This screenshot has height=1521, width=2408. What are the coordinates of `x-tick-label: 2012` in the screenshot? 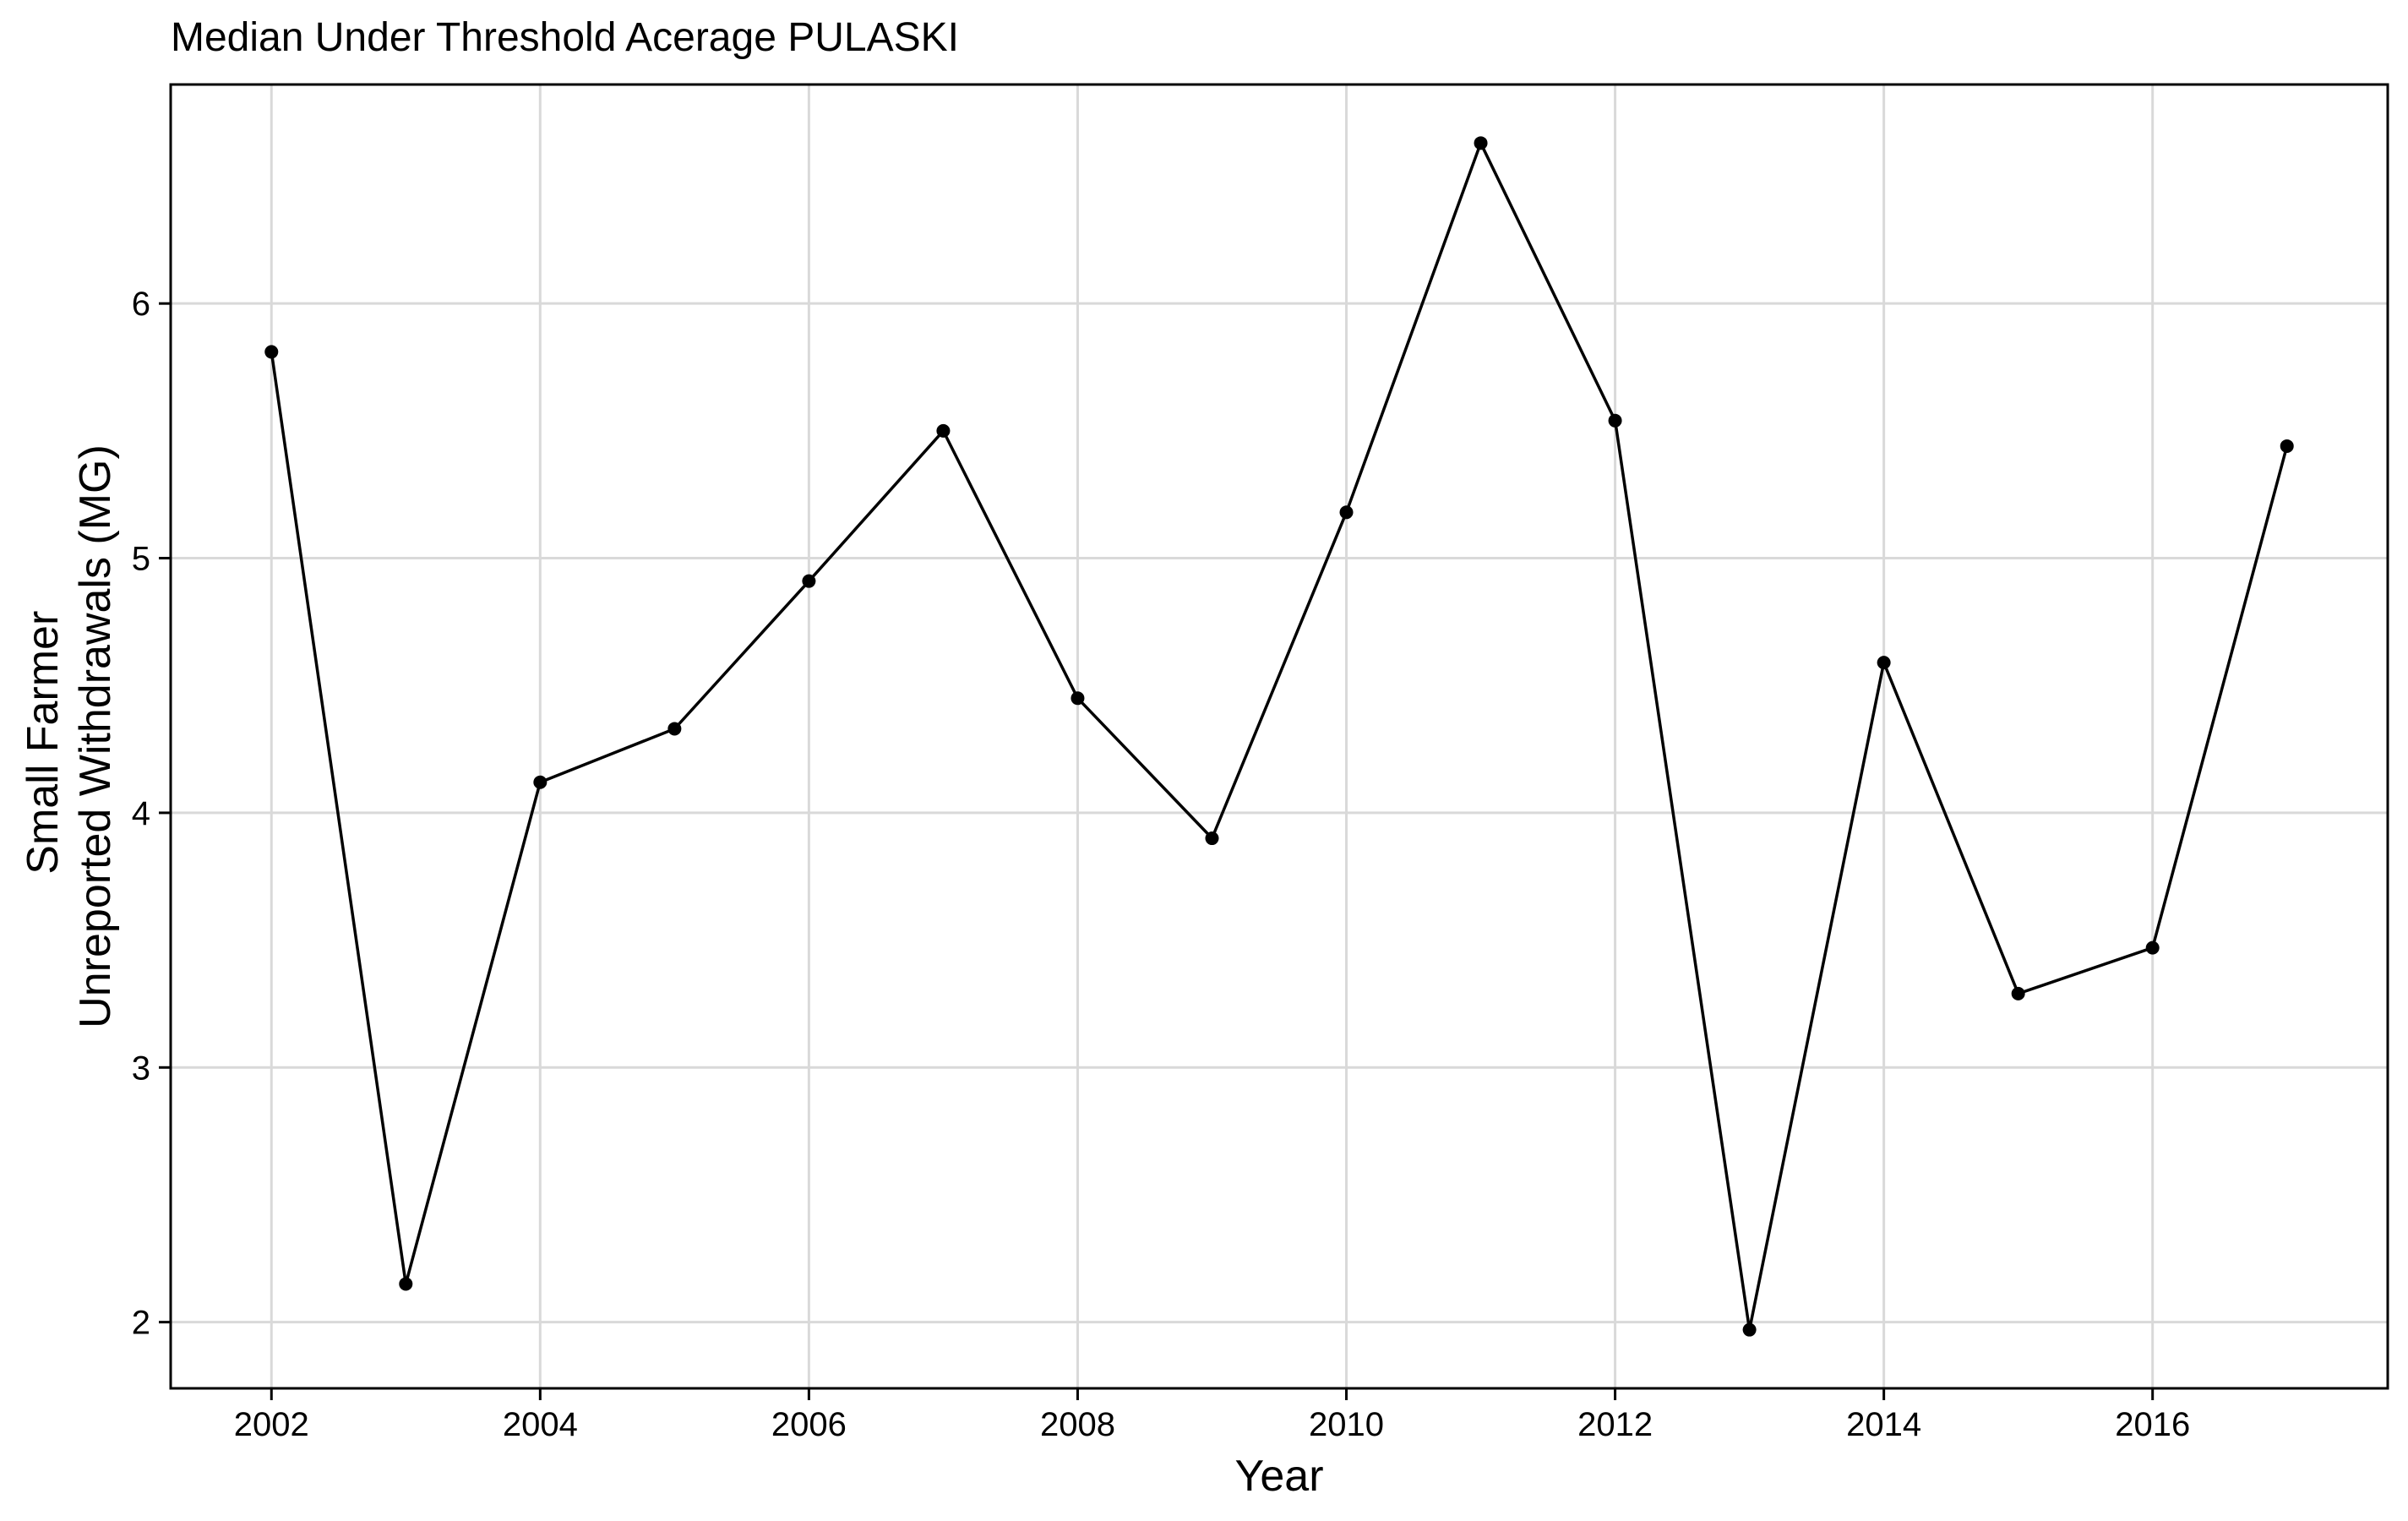 It's located at (1615, 1424).